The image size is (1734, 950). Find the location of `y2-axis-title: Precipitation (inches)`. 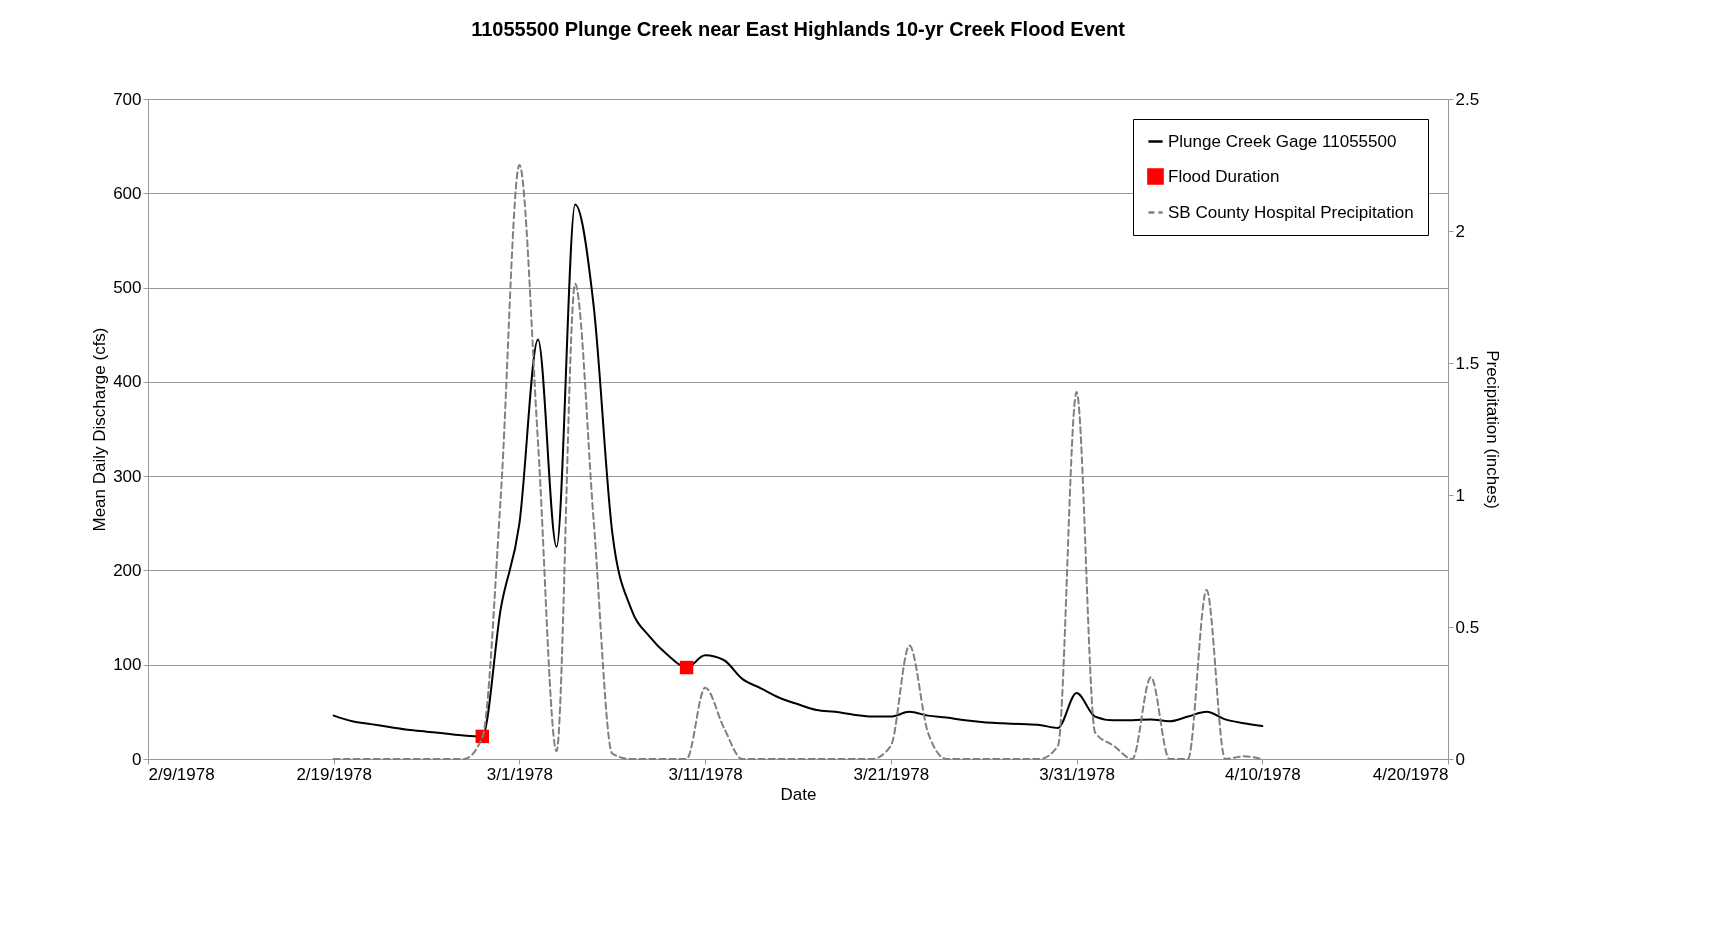

y2-axis-title: Precipitation (inches) is located at coordinates (1493, 429).